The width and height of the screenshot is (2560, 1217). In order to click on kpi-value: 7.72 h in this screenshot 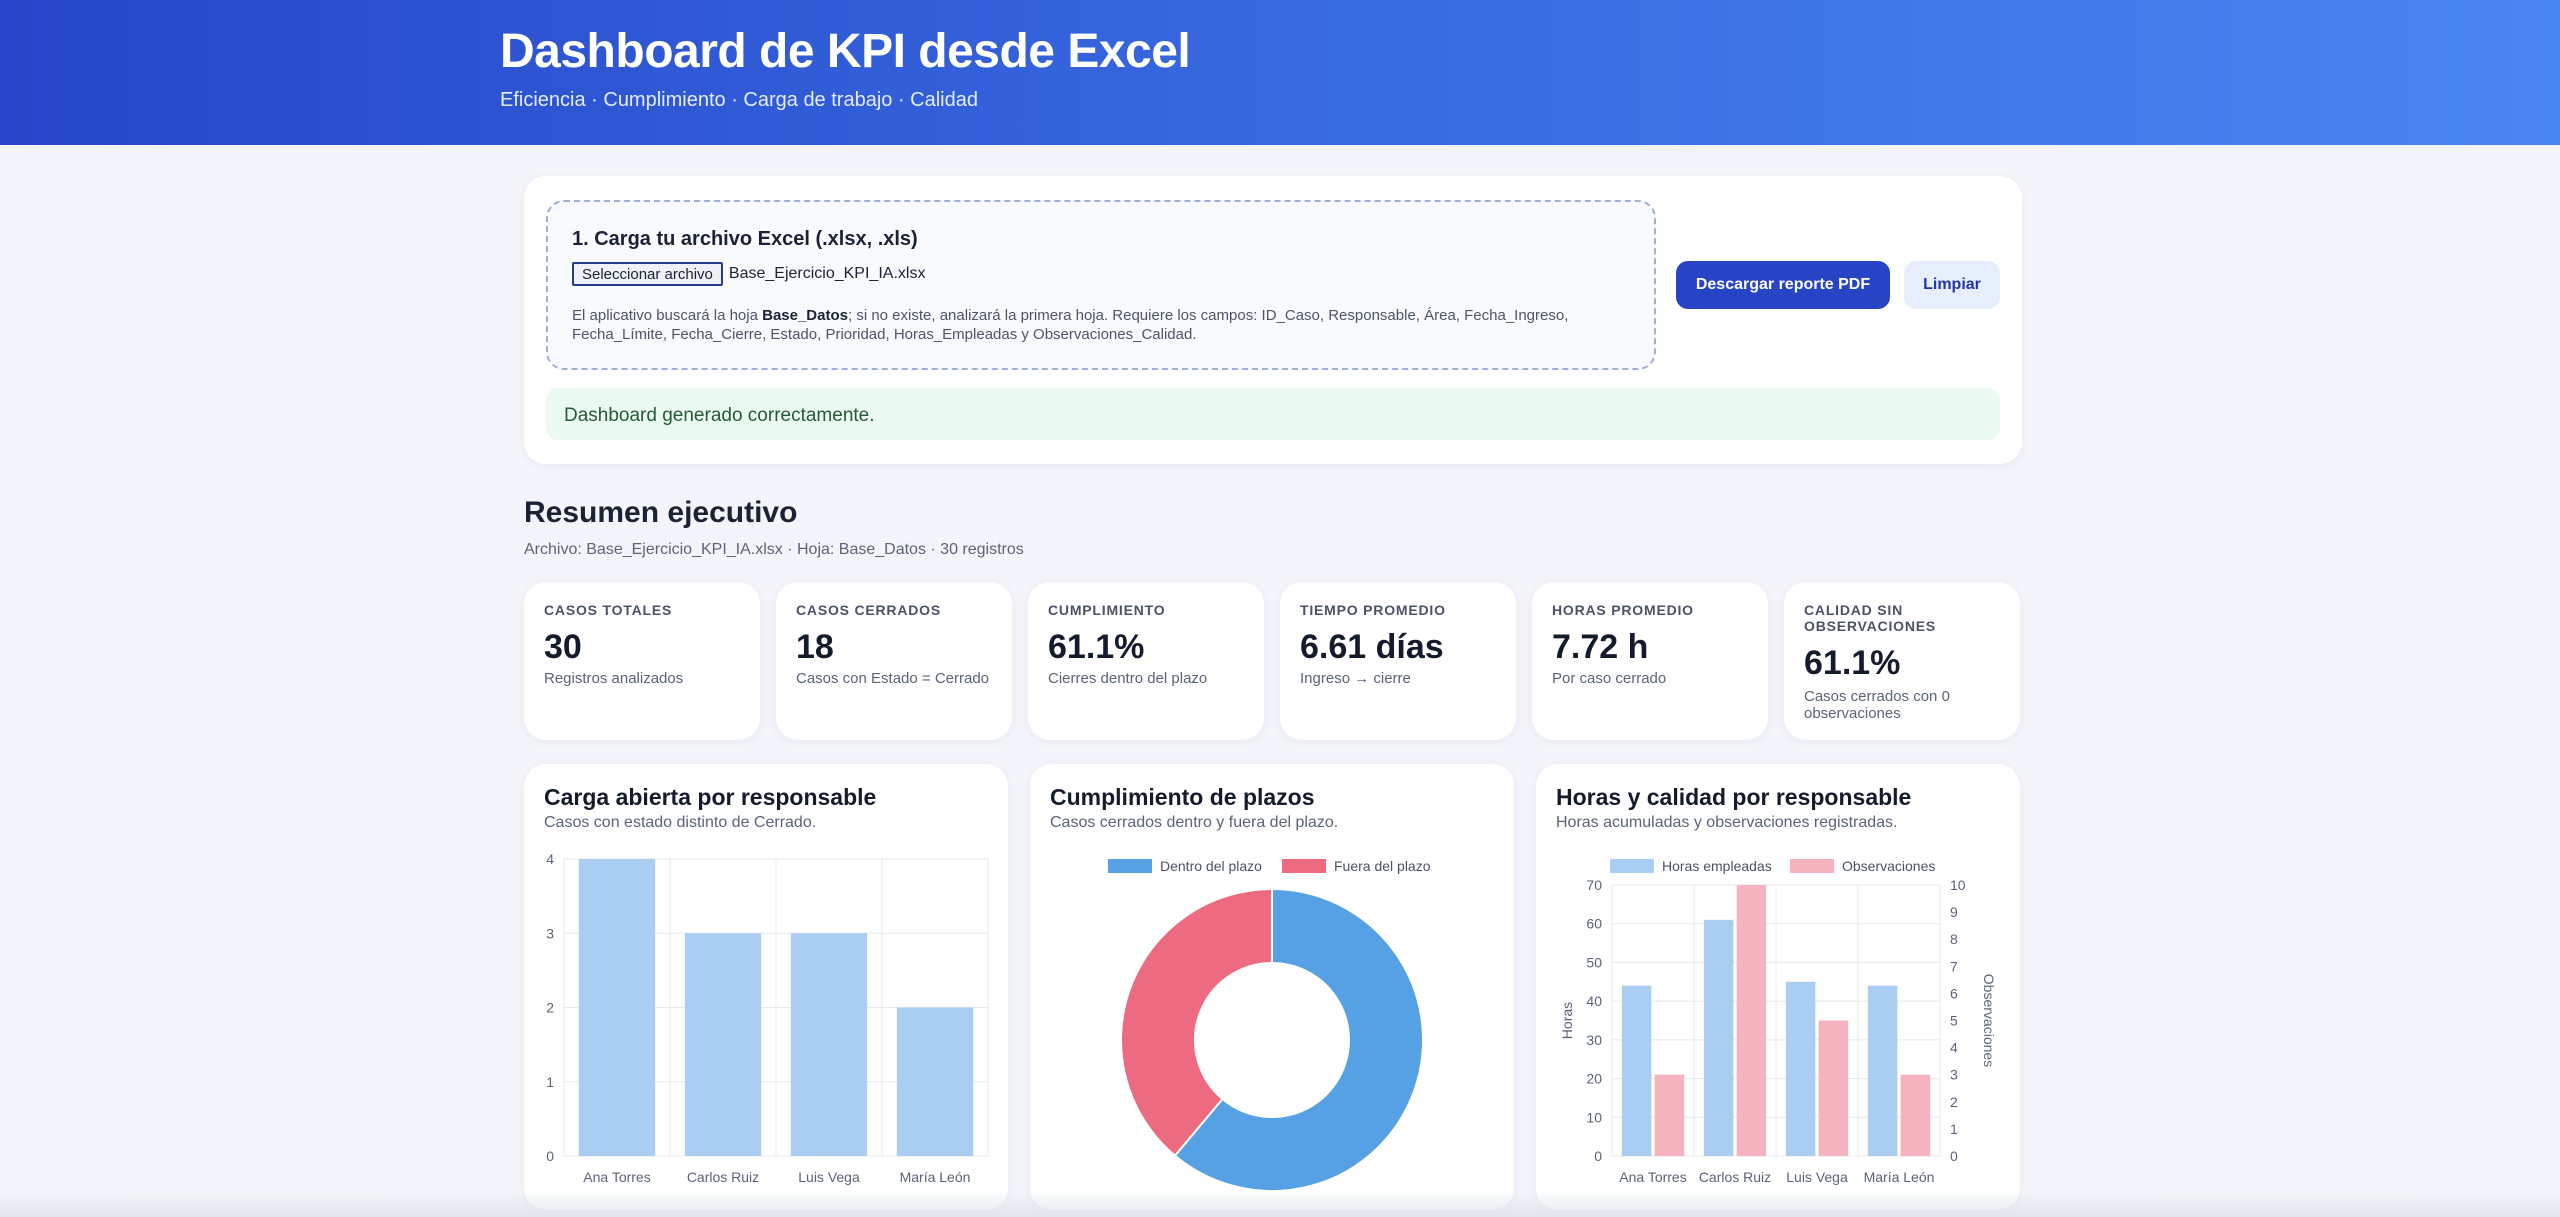, I will do `click(1600, 647)`.